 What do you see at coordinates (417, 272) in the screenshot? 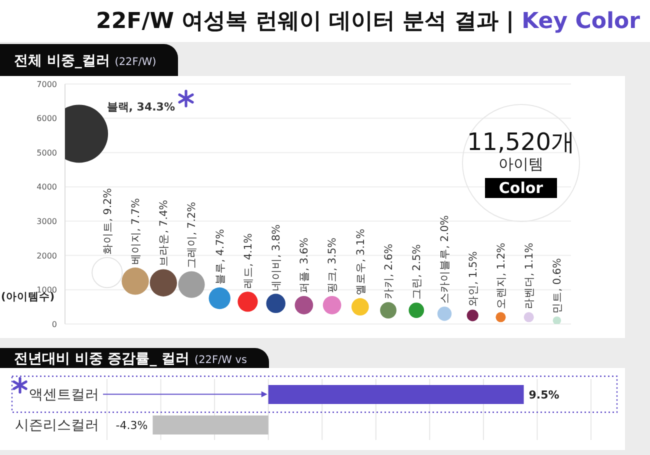
I see `annotation: 그린, 2.5%` at bounding box center [417, 272].